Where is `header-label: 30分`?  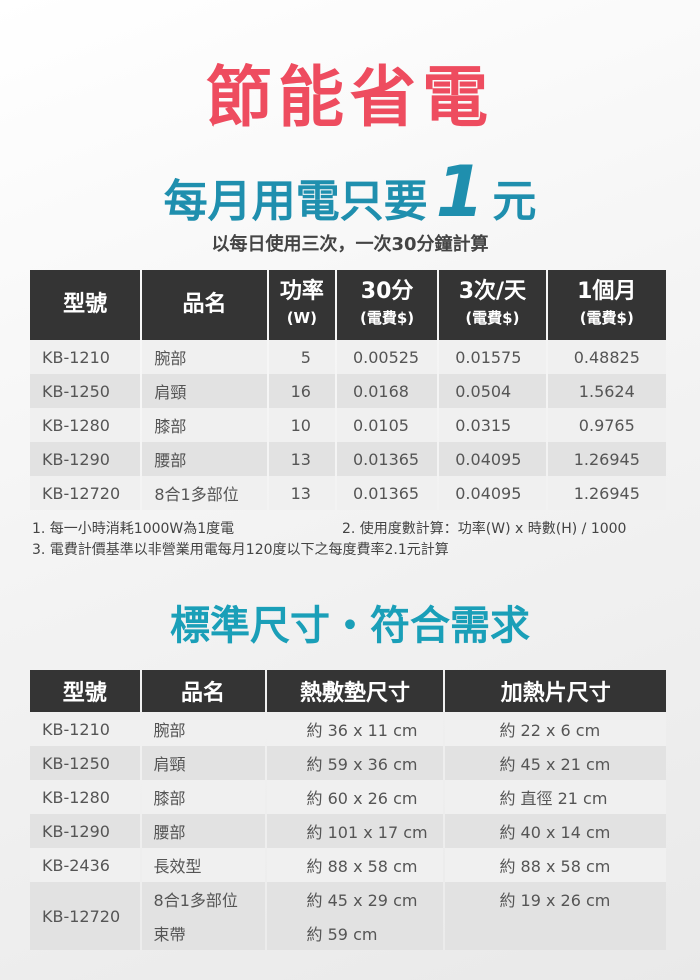
header-label: 30分 is located at coordinates (387, 291).